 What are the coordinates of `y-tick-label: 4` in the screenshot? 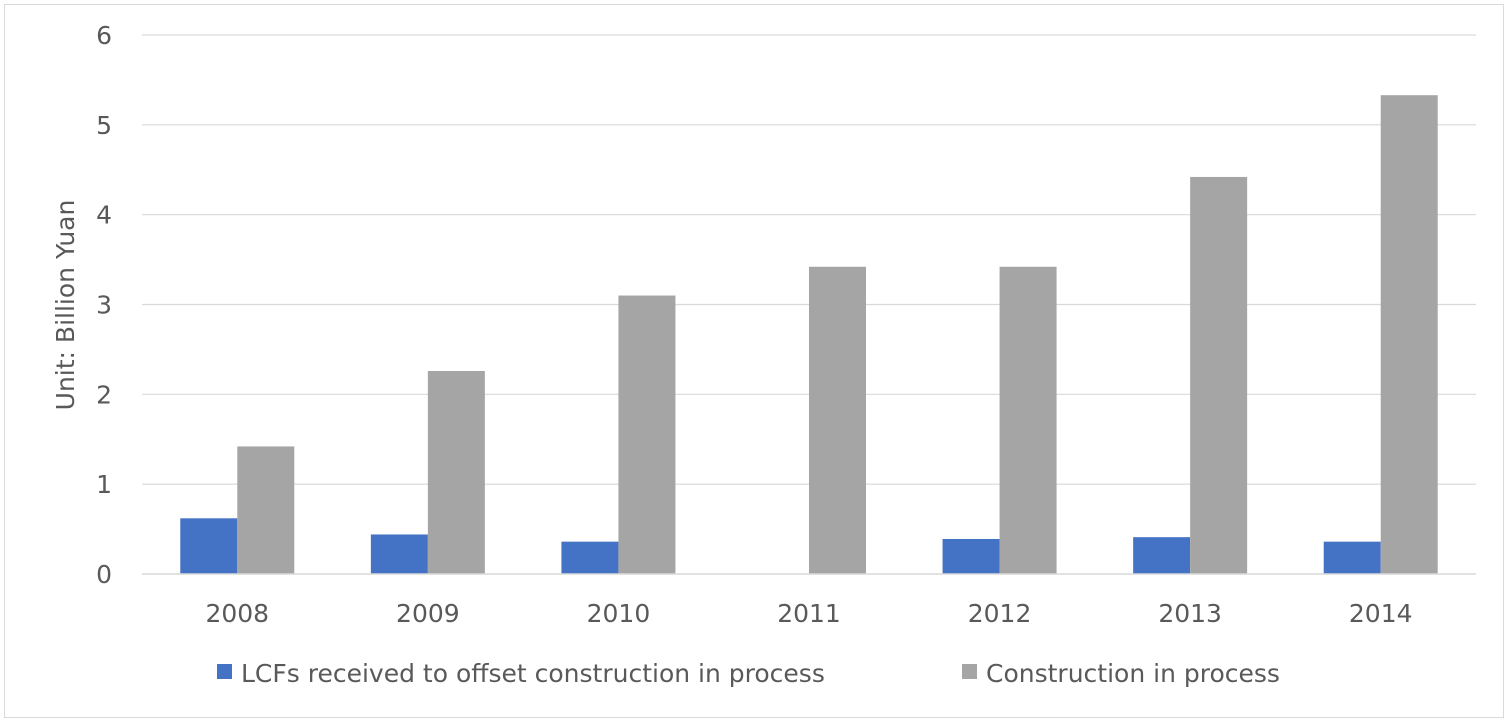 It's located at (104, 215).